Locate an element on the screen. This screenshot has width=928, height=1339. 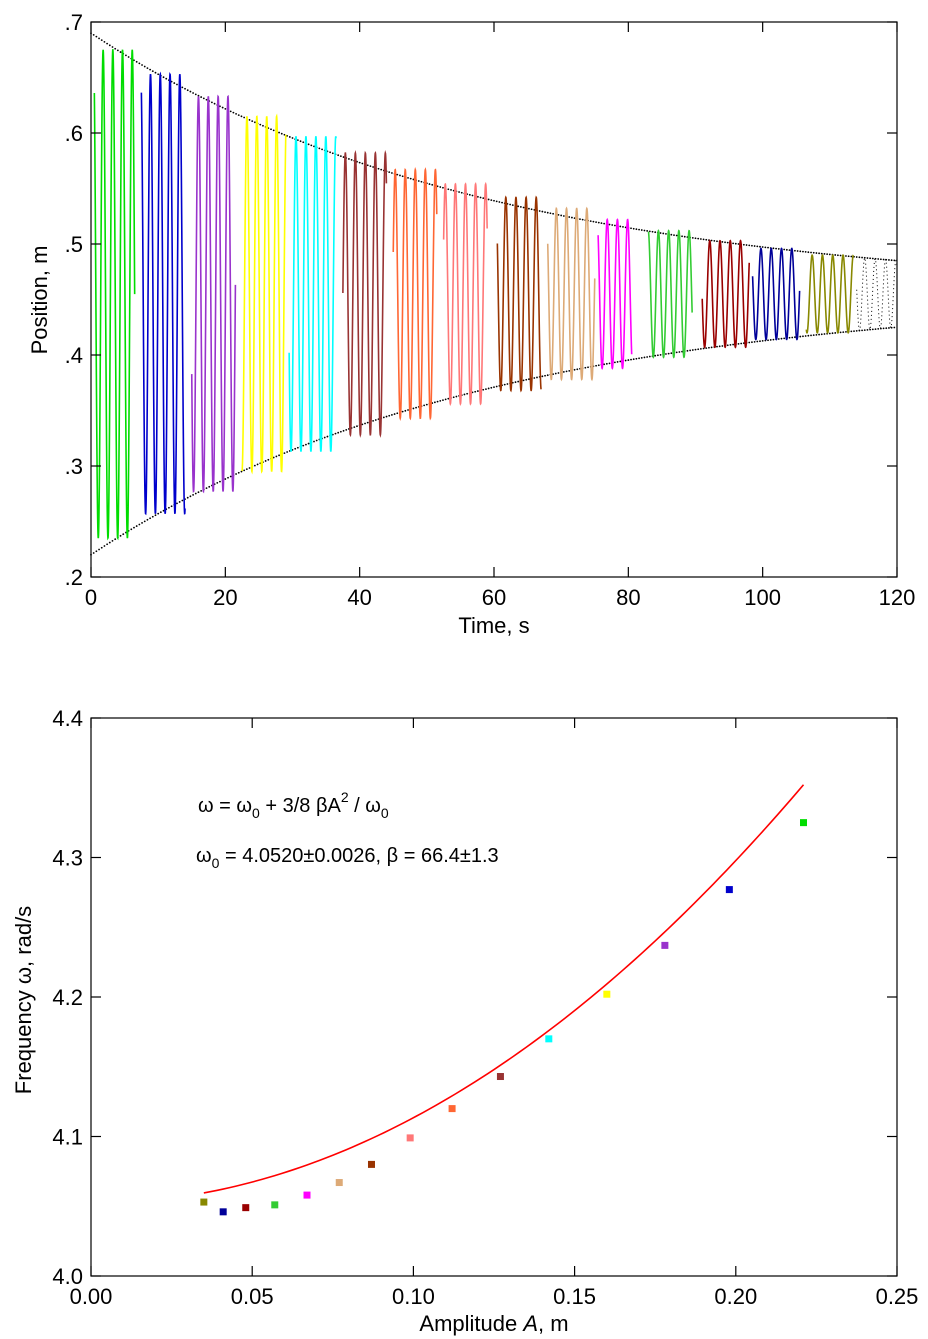
bottom-y-tick-label: 4.0 is located at coordinates (67, 1276).